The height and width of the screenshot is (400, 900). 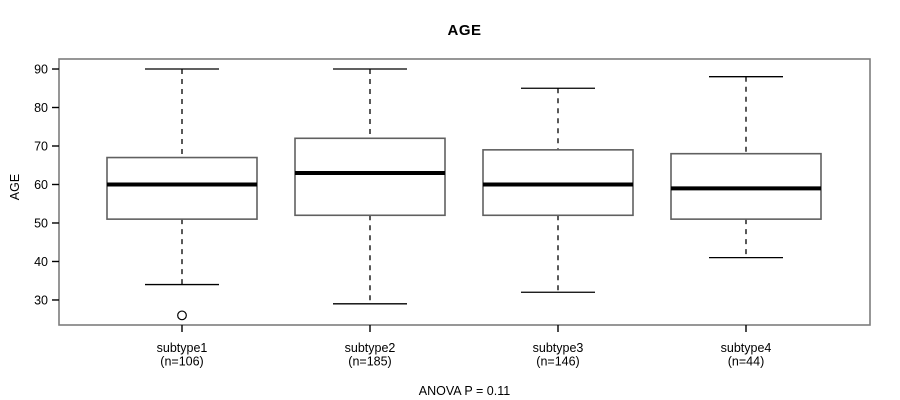 I want to click on y-tick-label: 40, so click(x=41, y=262).